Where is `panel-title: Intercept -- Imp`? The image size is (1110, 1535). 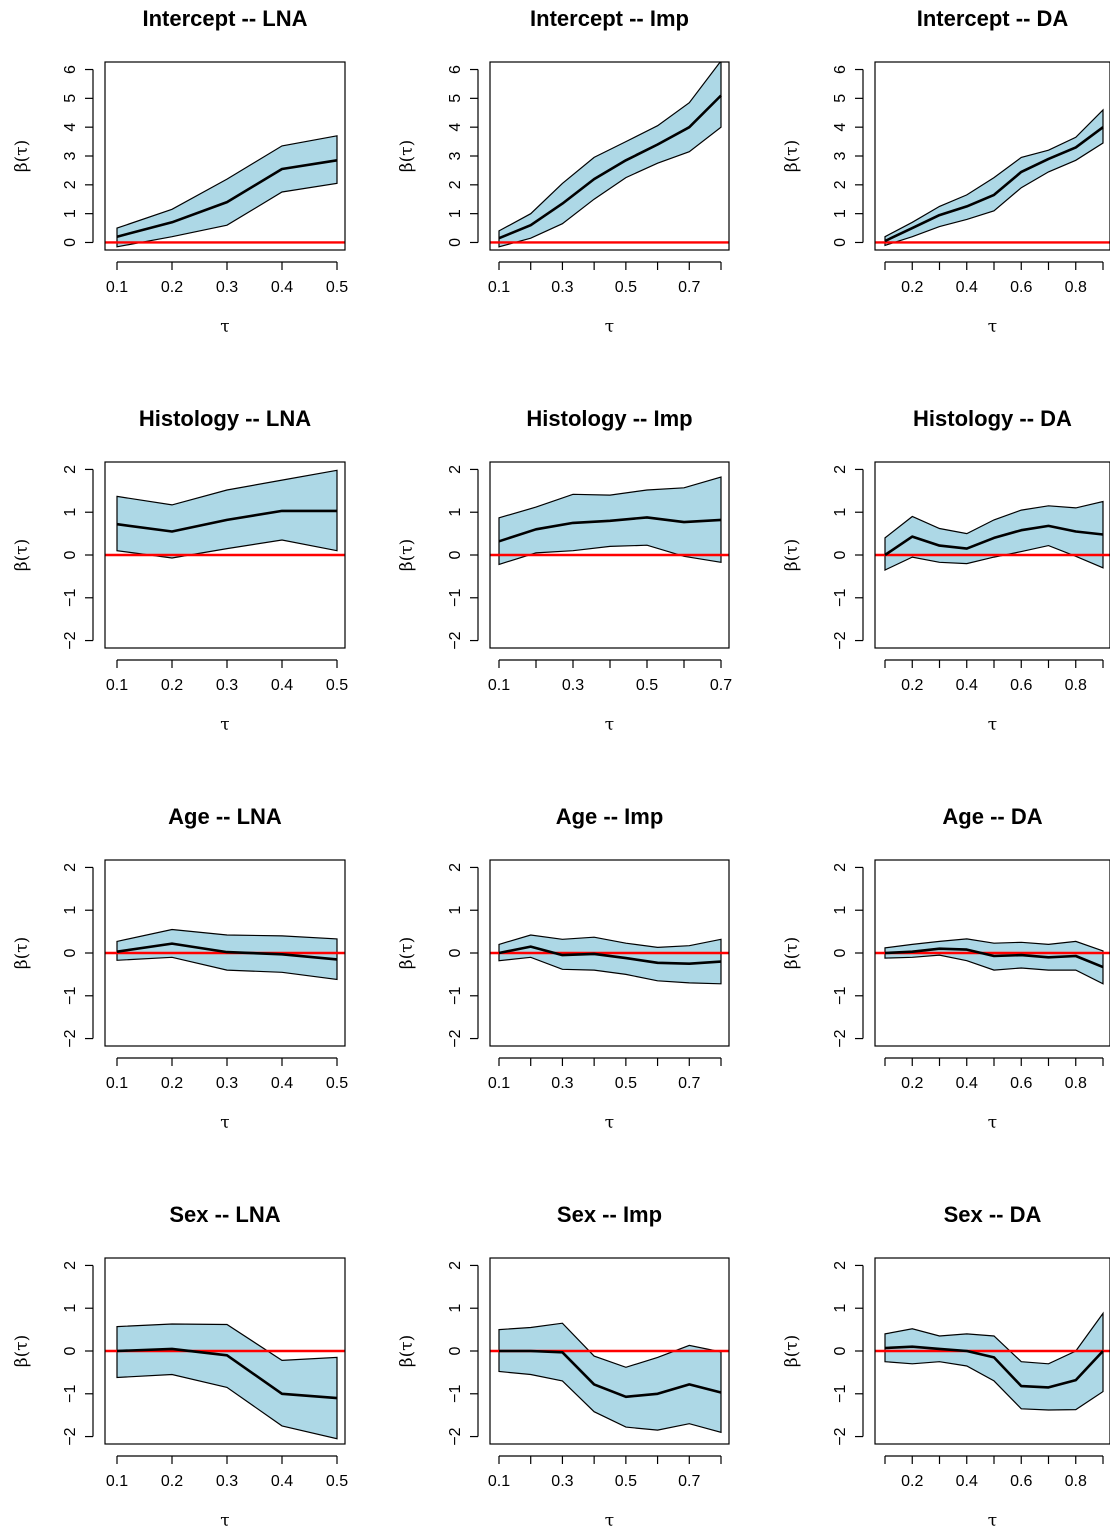 panel-title: Intercept -- Imp is located at coordinates (609, 18).